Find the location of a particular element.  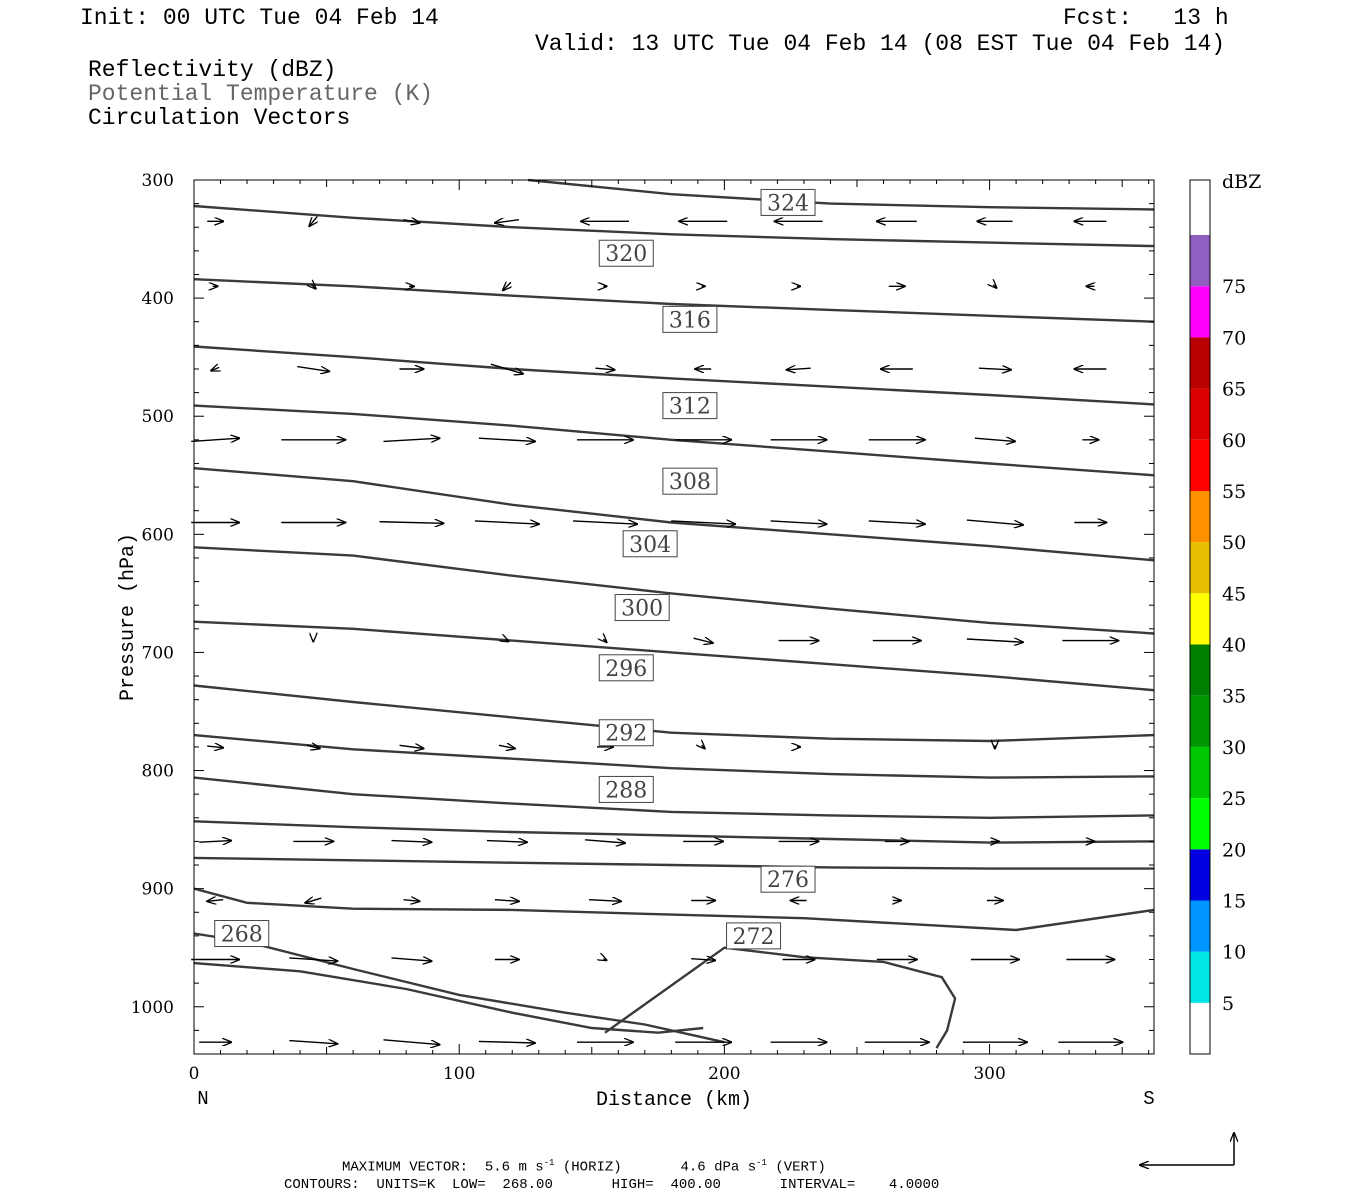

legend-level-label: 10 is located at coordinates (1234, 953).